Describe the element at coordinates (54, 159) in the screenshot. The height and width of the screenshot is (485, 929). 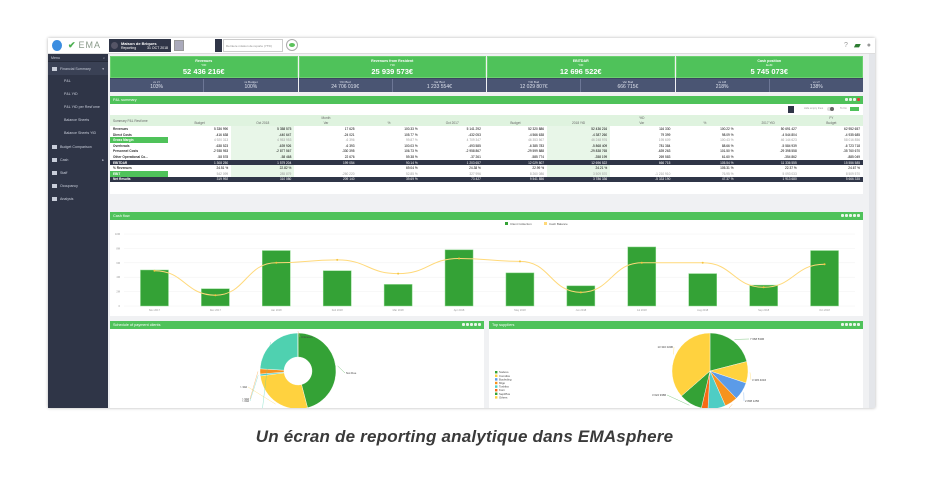
I see `cash-icon` at that location.